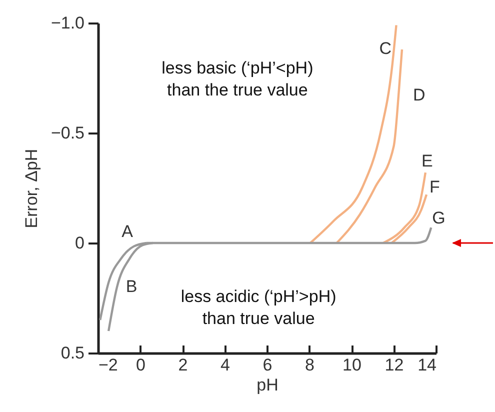 This screenshot has width=495, height=412. Describe the element at coordinates (394, 365) in the screenshot. I see `x-tick-label: 12` at that location.